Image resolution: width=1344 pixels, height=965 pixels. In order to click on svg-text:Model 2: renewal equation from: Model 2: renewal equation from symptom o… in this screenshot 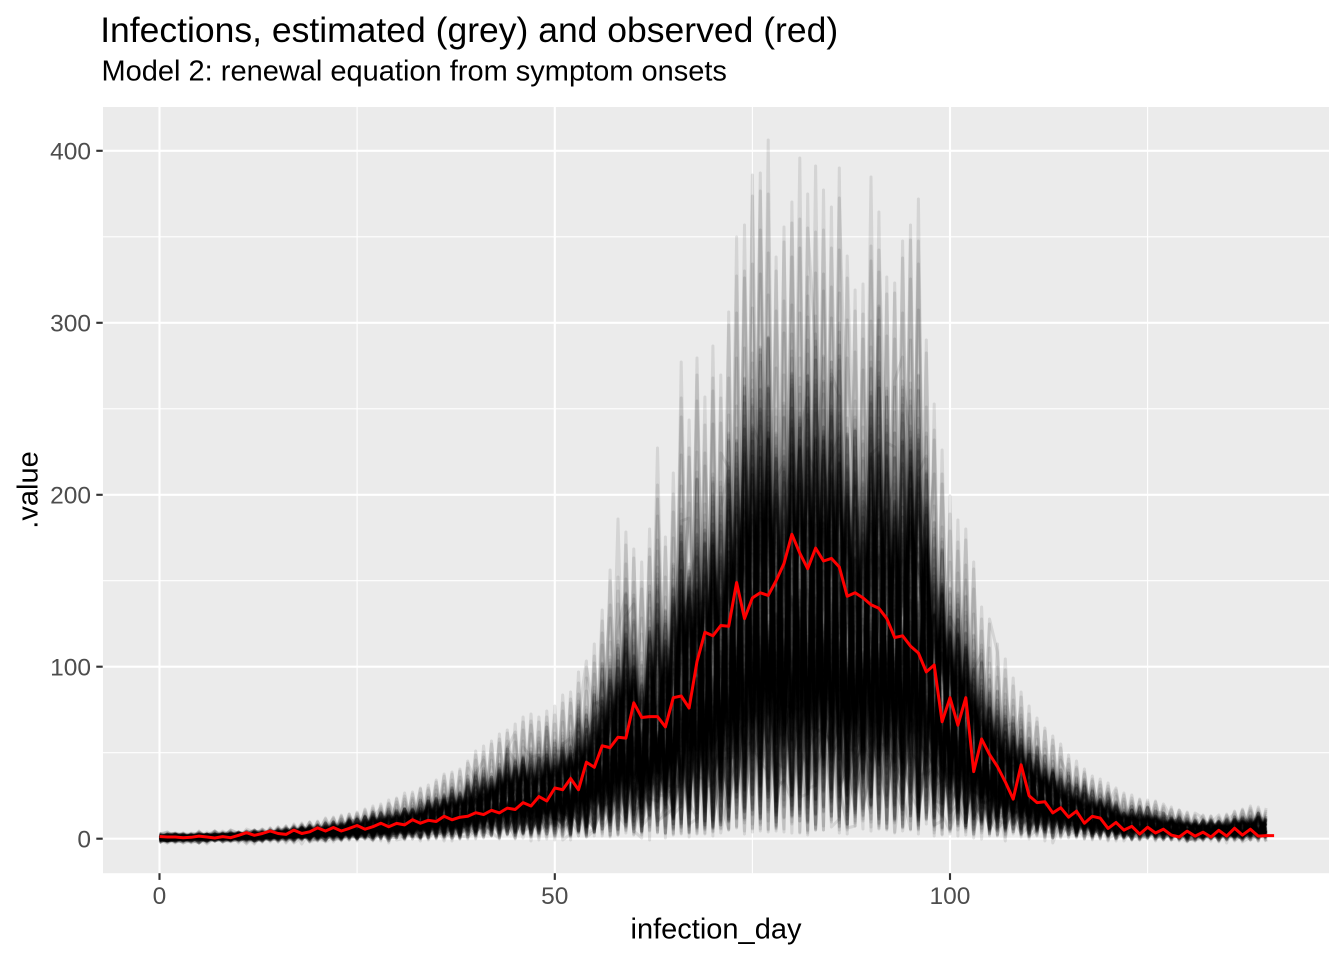, I will do `click(414, 71)`.